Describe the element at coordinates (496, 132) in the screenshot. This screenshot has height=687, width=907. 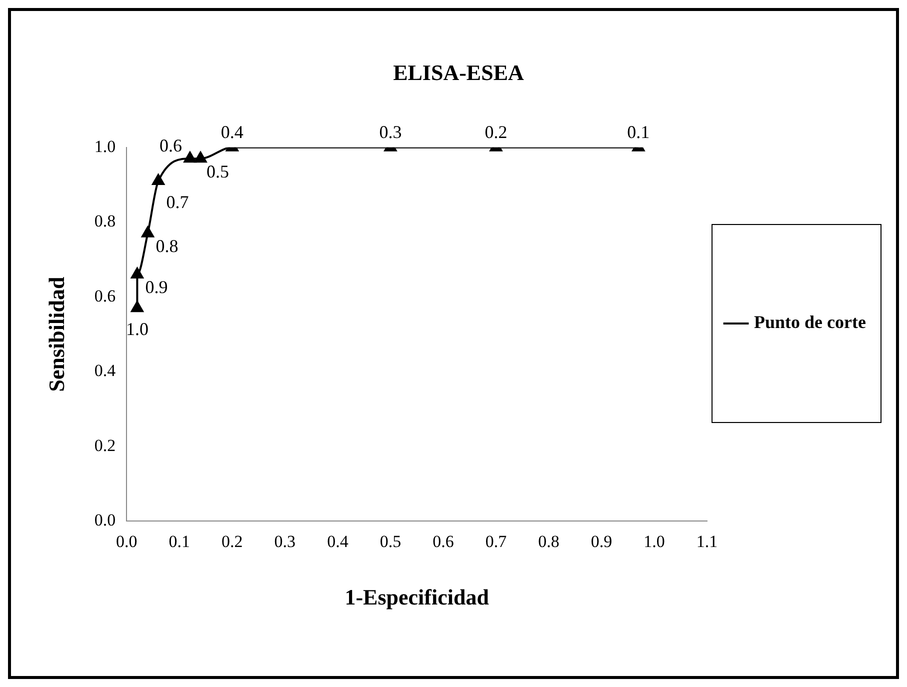
I see `annotation: 0.2` at that location.